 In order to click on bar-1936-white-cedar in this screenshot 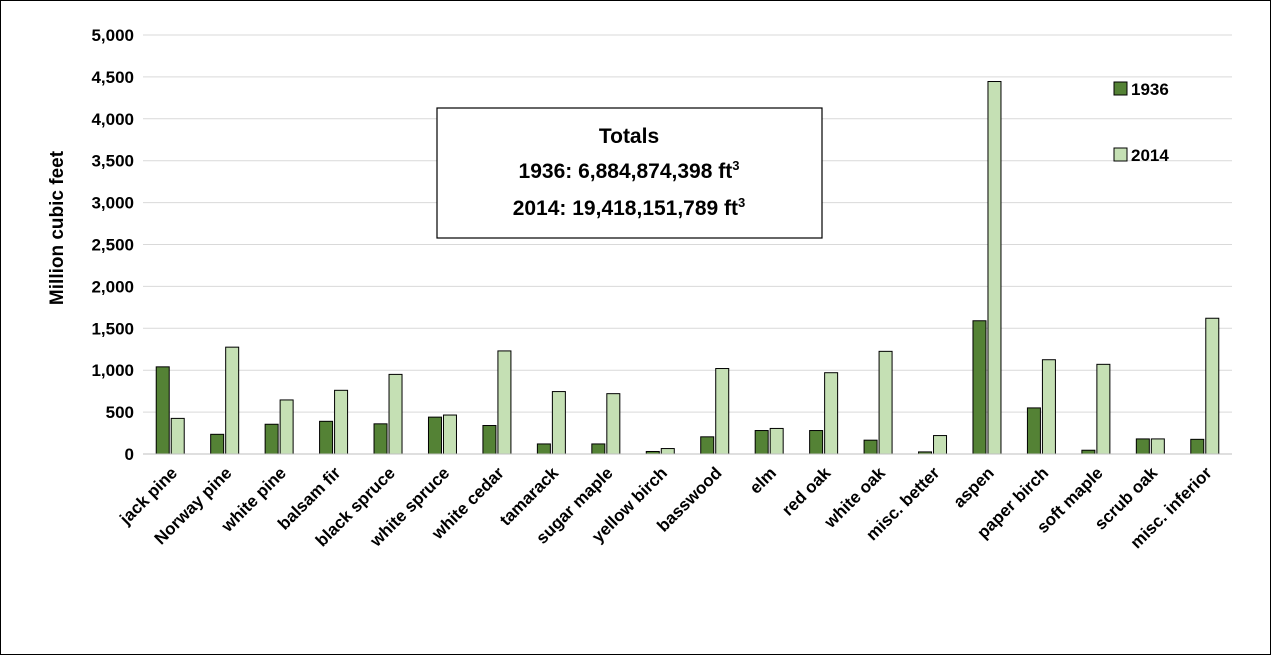, I will do `click(489, 440)`.